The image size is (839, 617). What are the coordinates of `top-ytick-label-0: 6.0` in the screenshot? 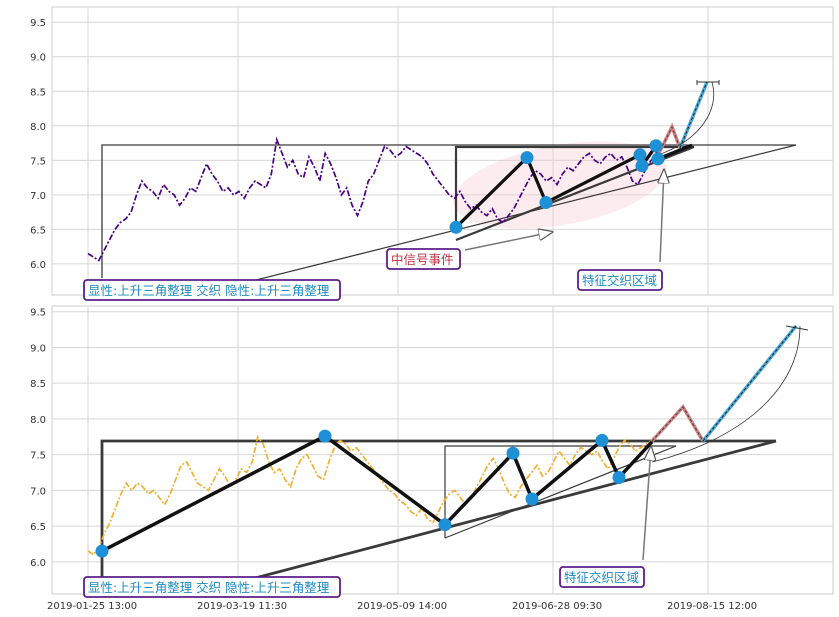 It's located at (38, 265).